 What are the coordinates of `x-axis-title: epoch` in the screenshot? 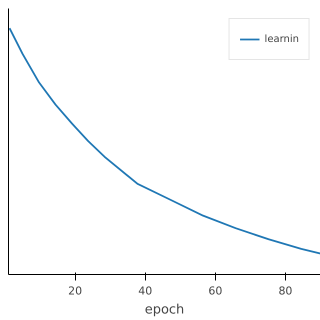 It's located at (164, 310).